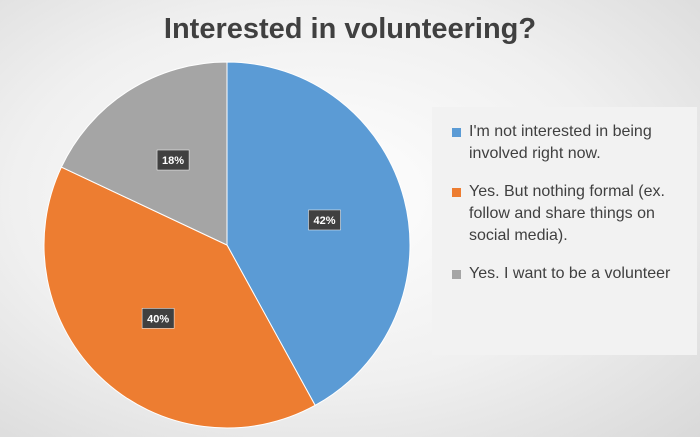  What do you see at coordinates (144, 153) in the screenshot?
I see `pie-slice` at bounding box center [144, 153].